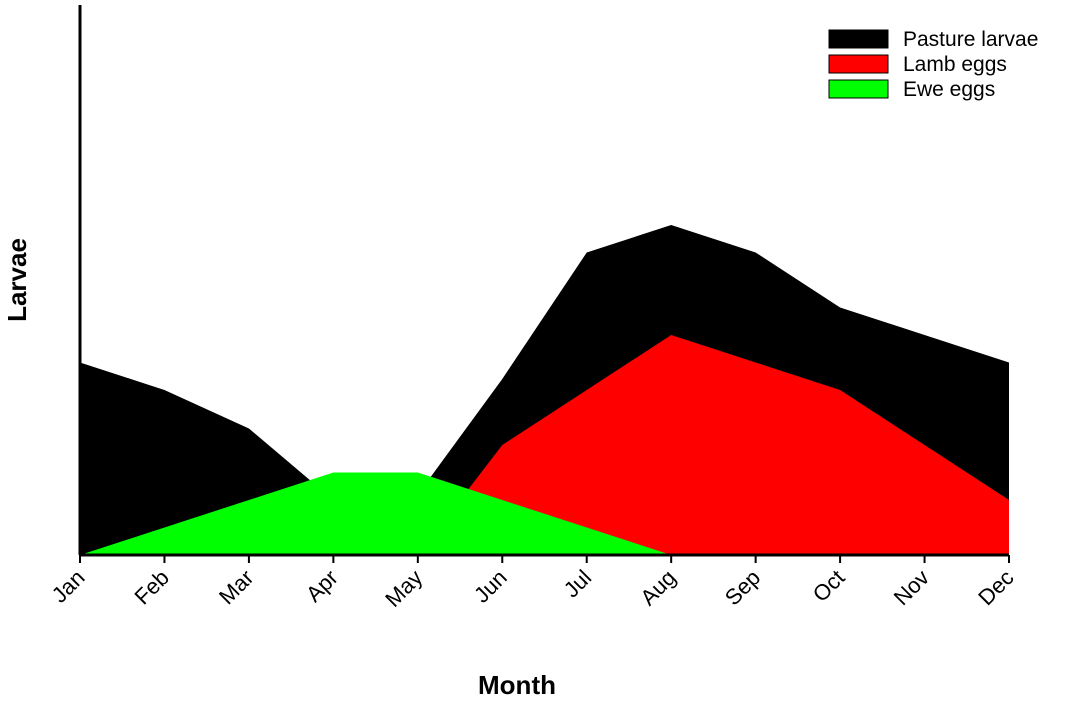  What do you see at coordinates (403, 588) in the screenshot?
I see `x-tick-label: May` at bounding box center [403, 588].